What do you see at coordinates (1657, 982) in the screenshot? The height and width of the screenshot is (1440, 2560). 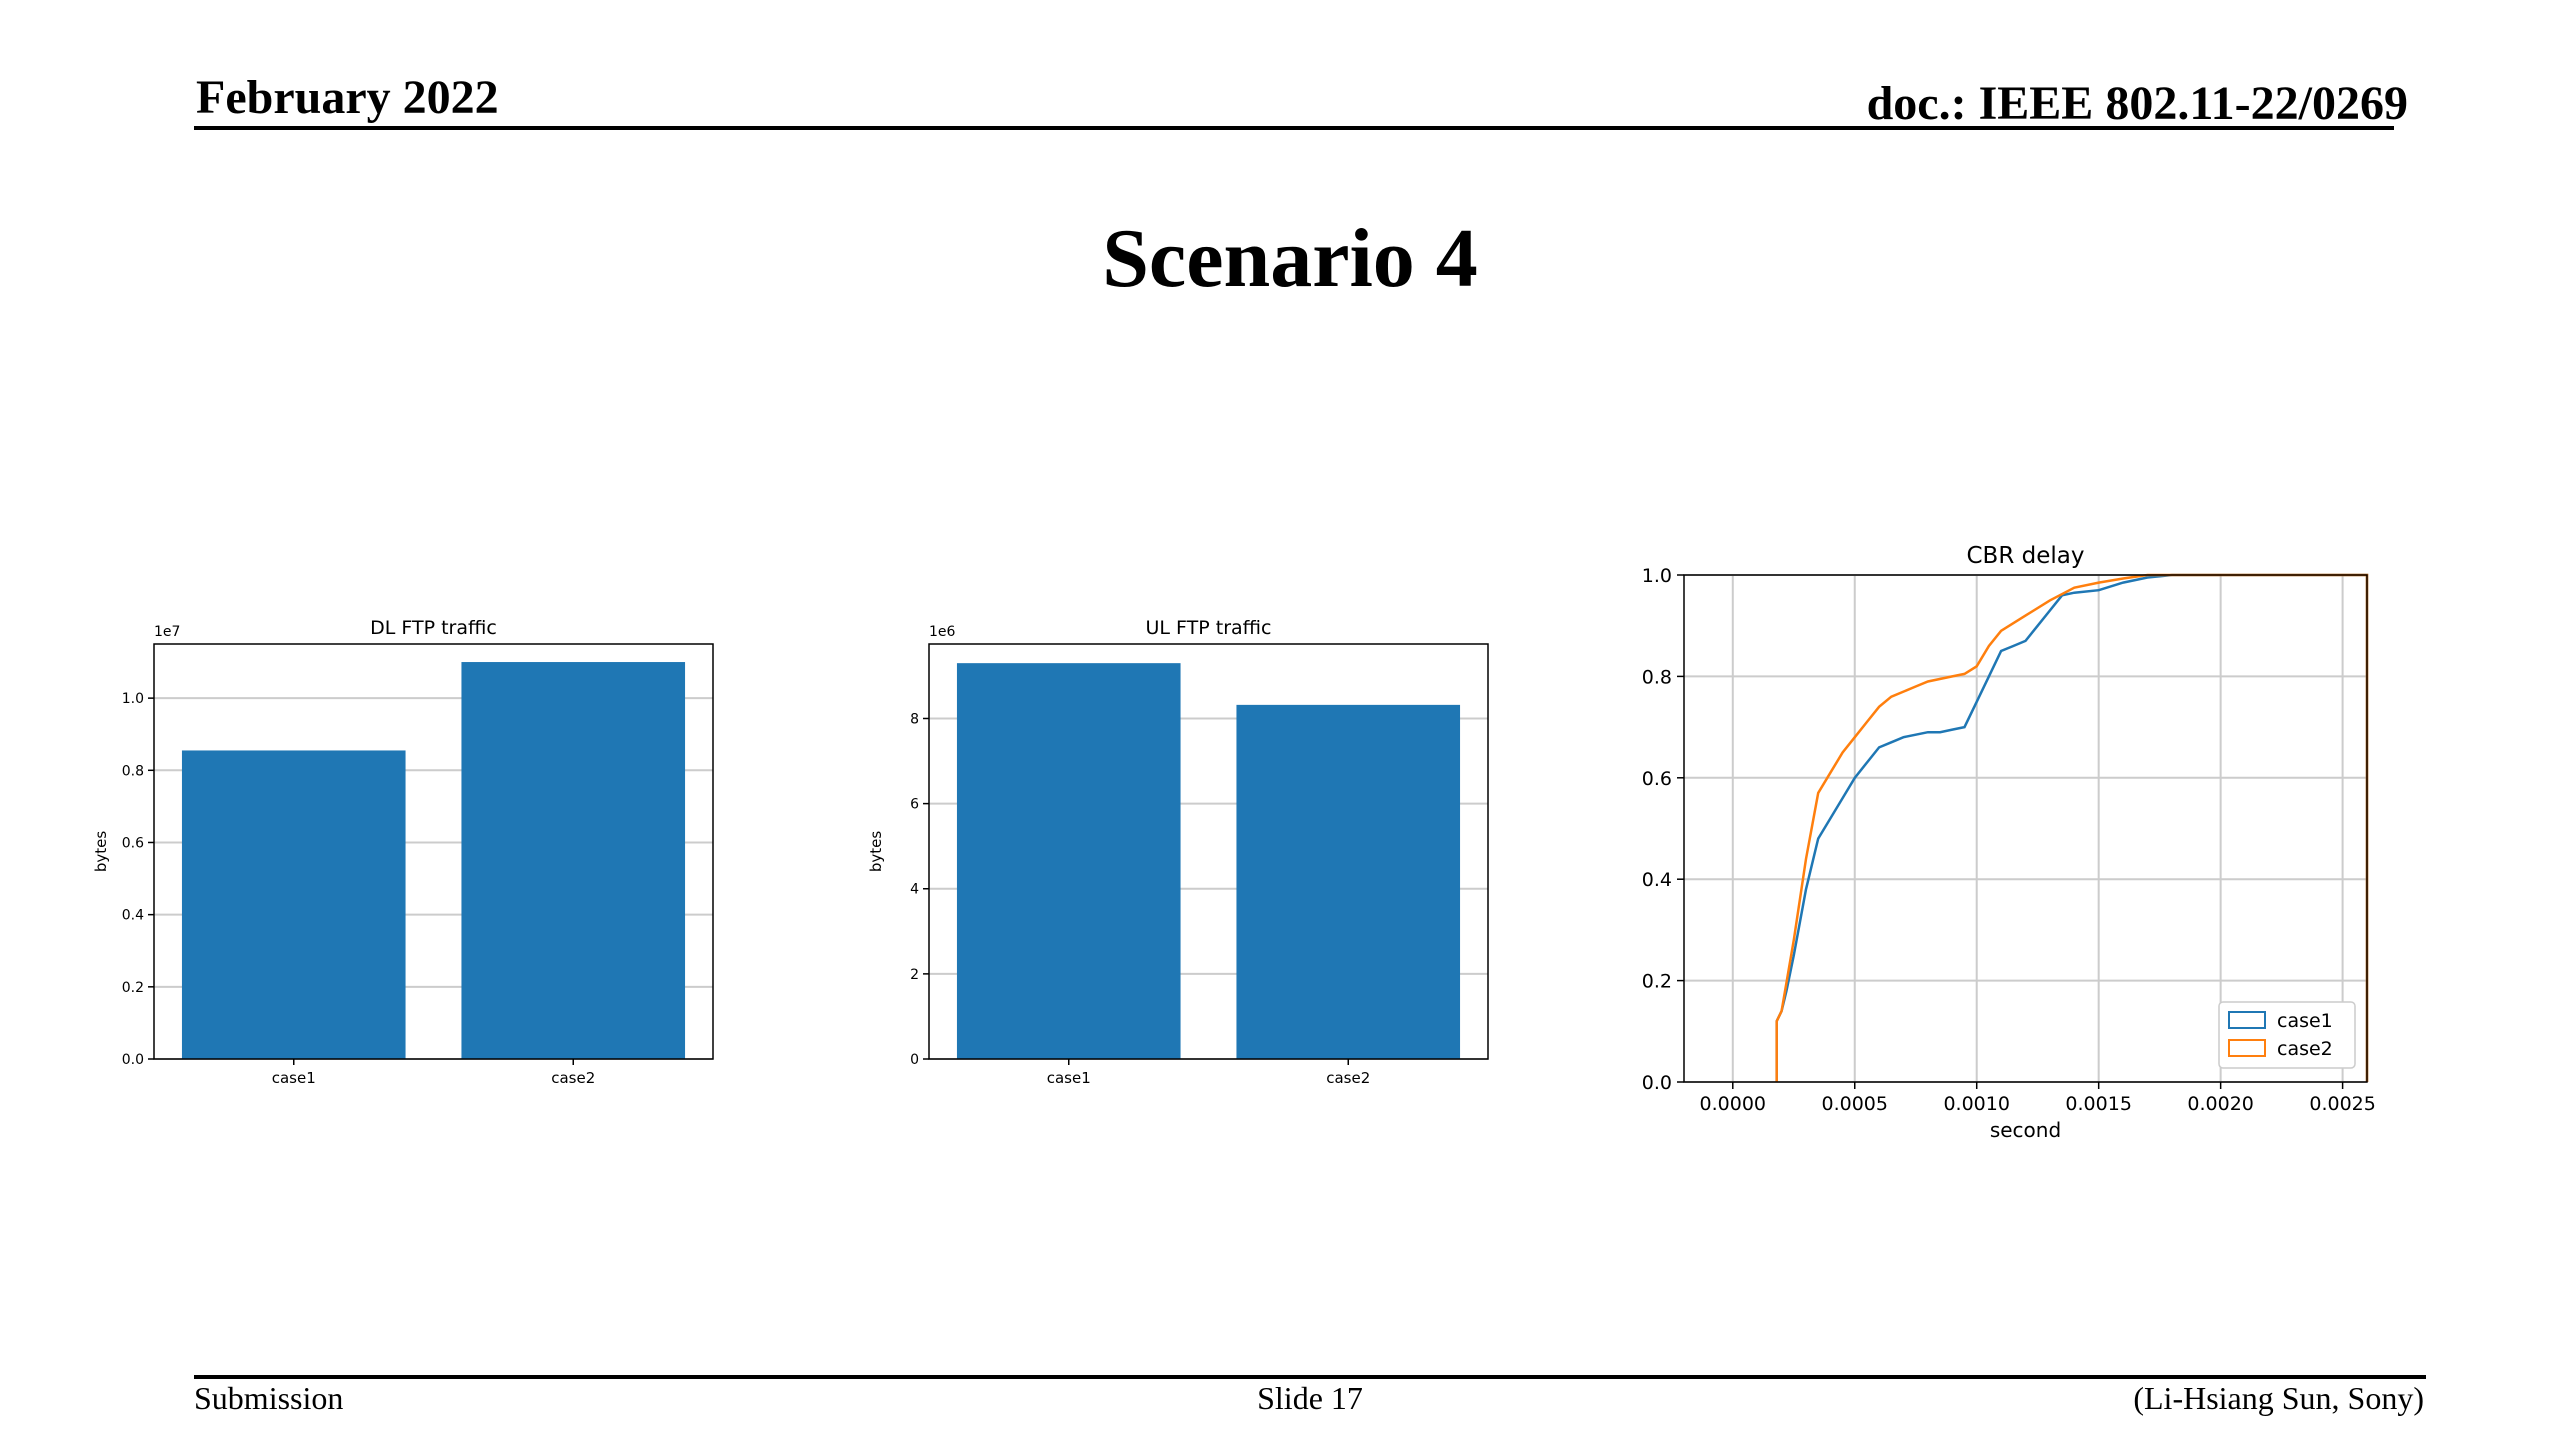 I see `cbr-ytick-label: 0.2` at bounding box center [1657, 982].